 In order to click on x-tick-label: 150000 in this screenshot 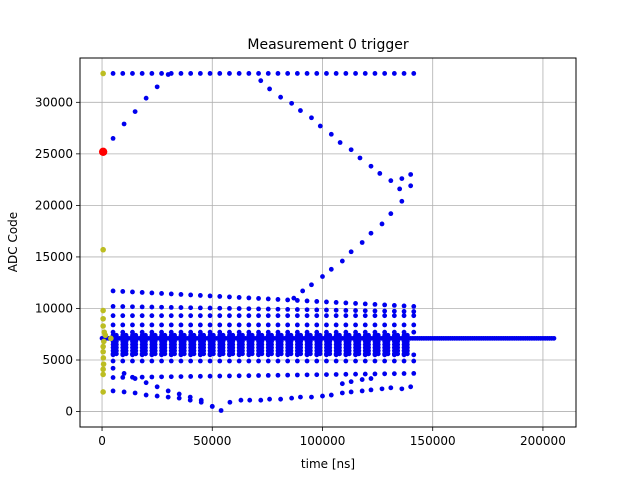, I will do `click(433, 441)`.